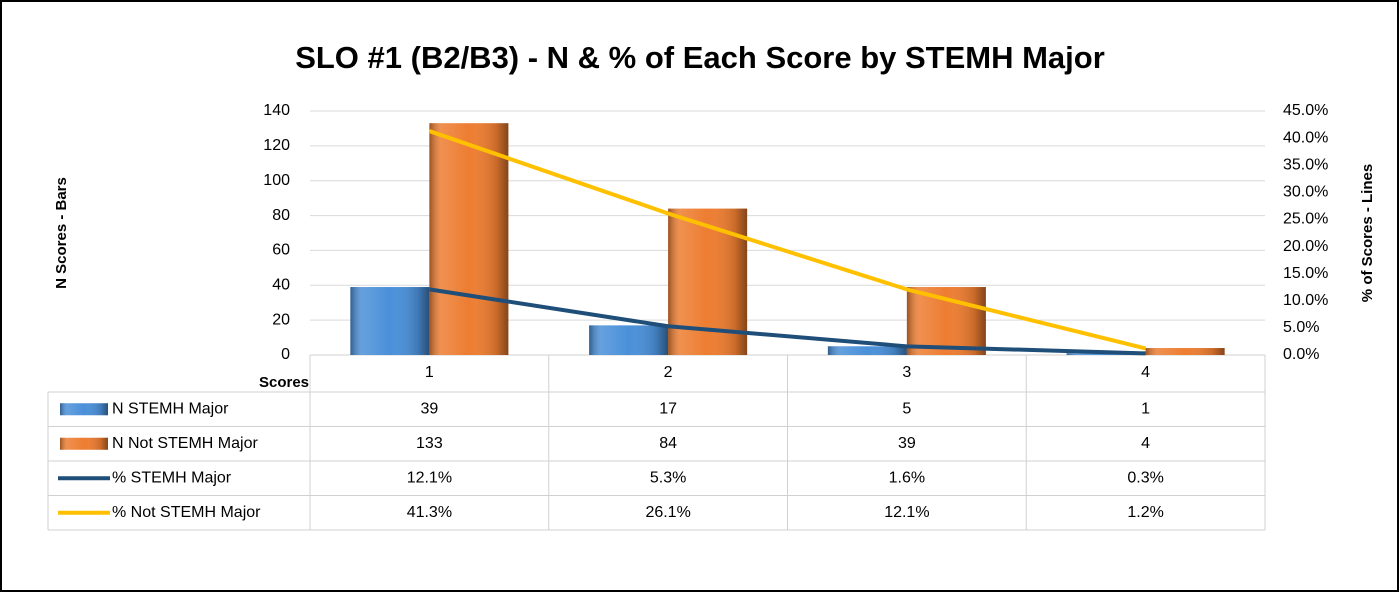 The width and height of the screenshot is (1399, 592). What do you see at coordinates (429, 372) in the screenshot?
I see `x-tick-label: 1` at bounding box center [429, 372].